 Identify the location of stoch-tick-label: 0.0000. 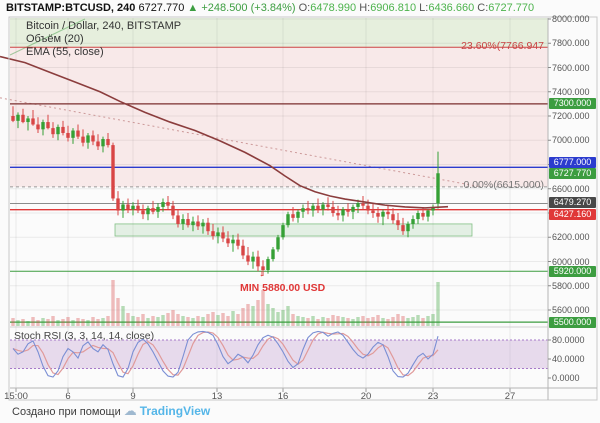
(566, 378).